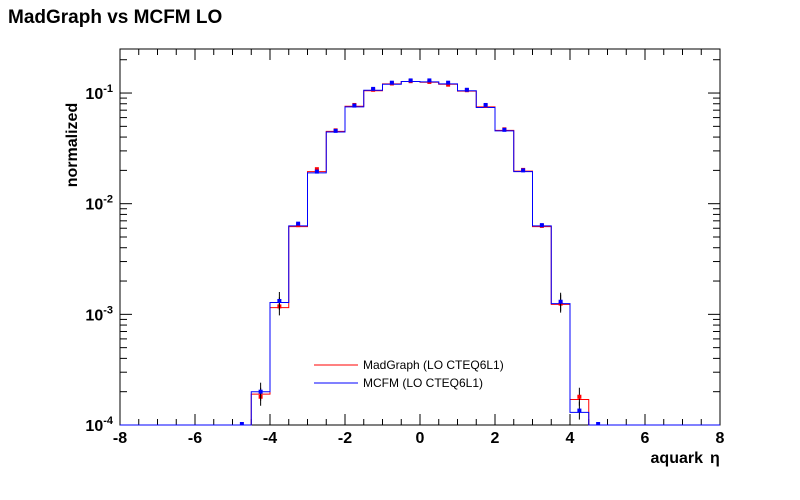  What do you see at coordinates (345, 438) in the screenshot?
I see `x-tick-label: -2` at bounding box center [345, 438].